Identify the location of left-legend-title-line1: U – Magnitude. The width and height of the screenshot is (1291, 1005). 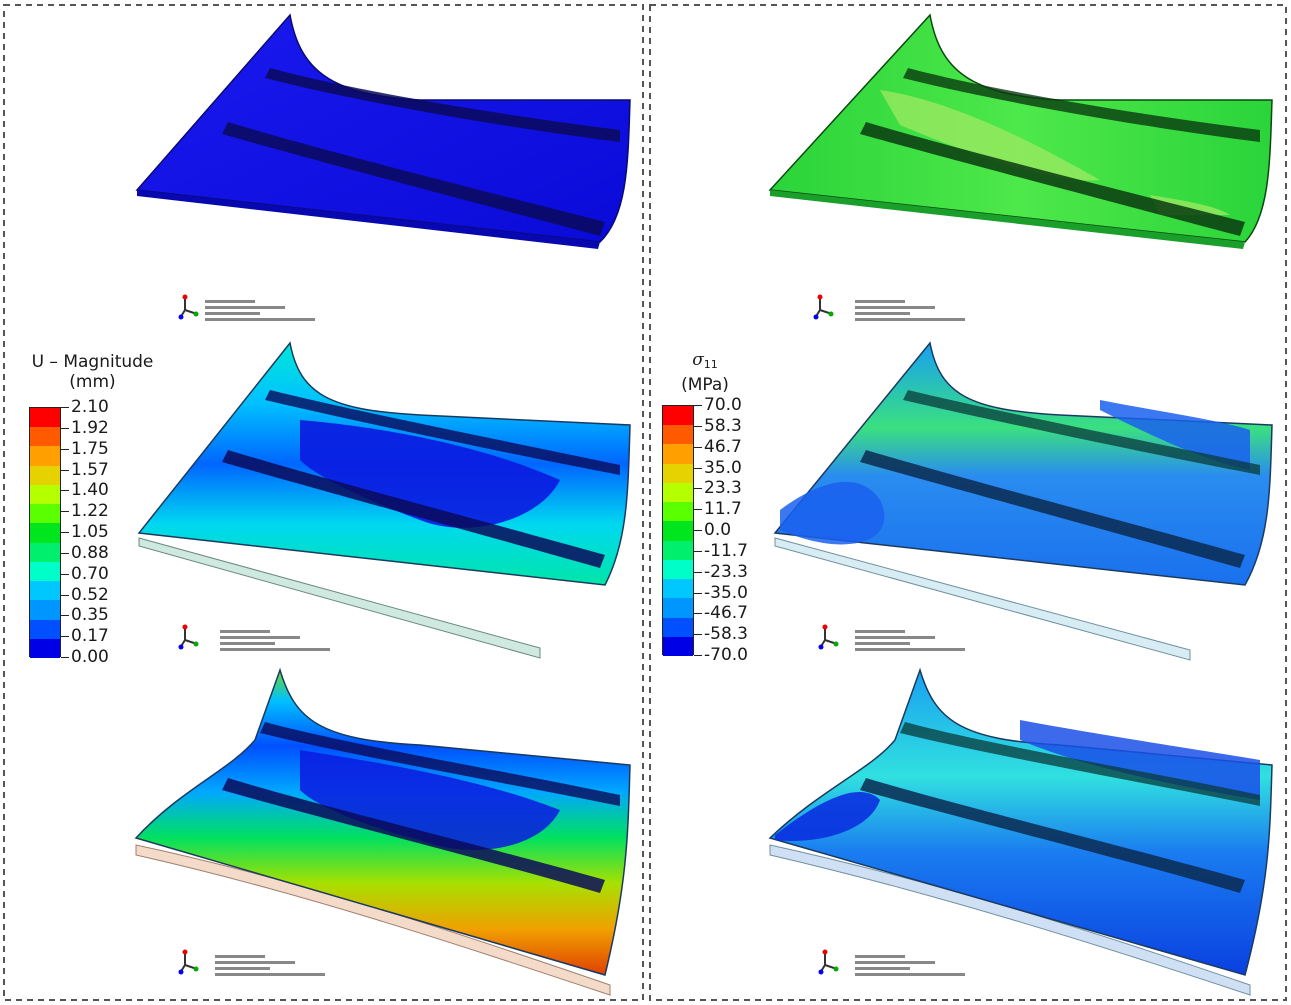
(92, 362).